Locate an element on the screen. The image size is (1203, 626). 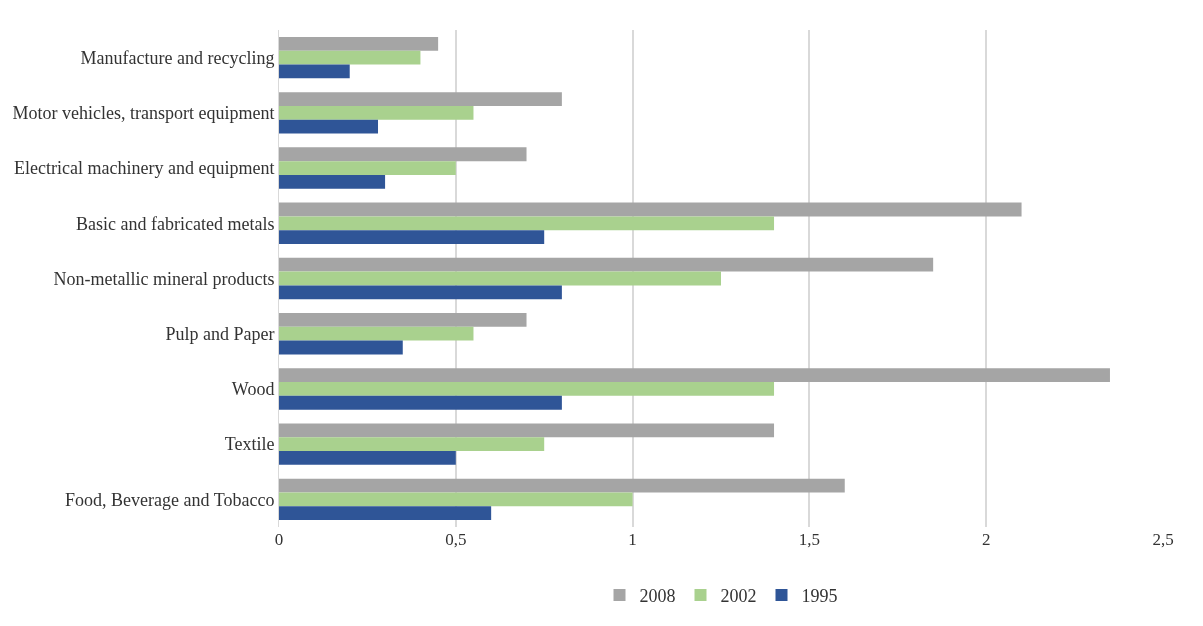
x-tick-label: 1,5 is located at coordinates (809, 539).